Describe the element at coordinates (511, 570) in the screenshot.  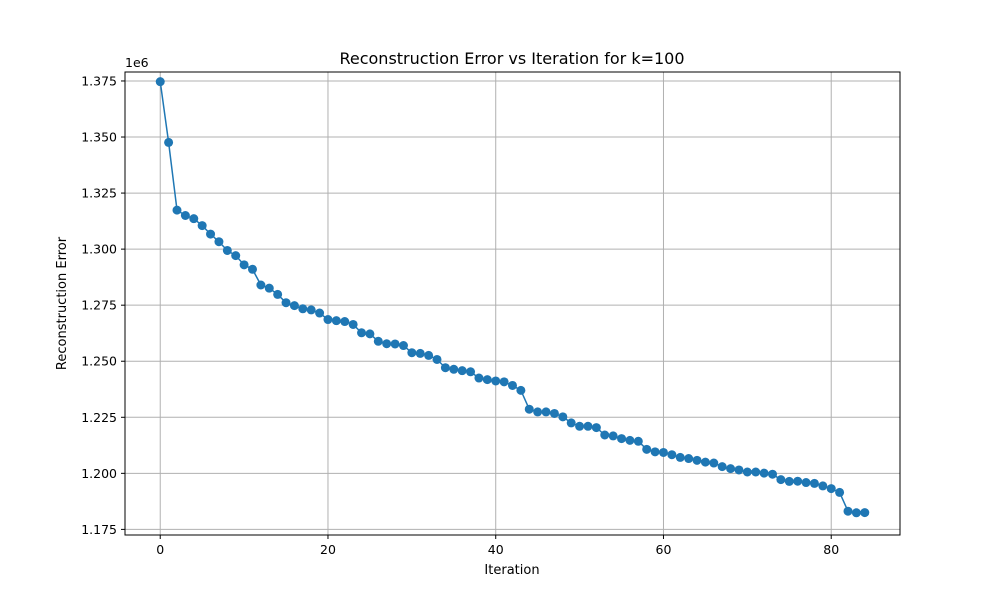
I see `x-axis-label: Iteration` at that location.